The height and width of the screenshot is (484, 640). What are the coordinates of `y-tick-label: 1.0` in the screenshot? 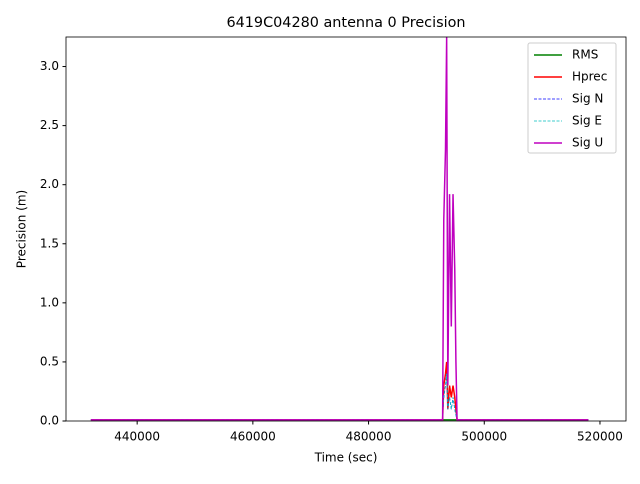 It's located at (49, 302).